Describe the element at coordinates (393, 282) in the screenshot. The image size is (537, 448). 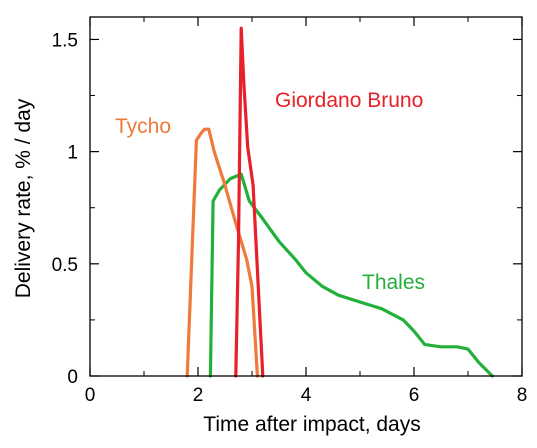
I see `series-label-thales: Thales` at that location.